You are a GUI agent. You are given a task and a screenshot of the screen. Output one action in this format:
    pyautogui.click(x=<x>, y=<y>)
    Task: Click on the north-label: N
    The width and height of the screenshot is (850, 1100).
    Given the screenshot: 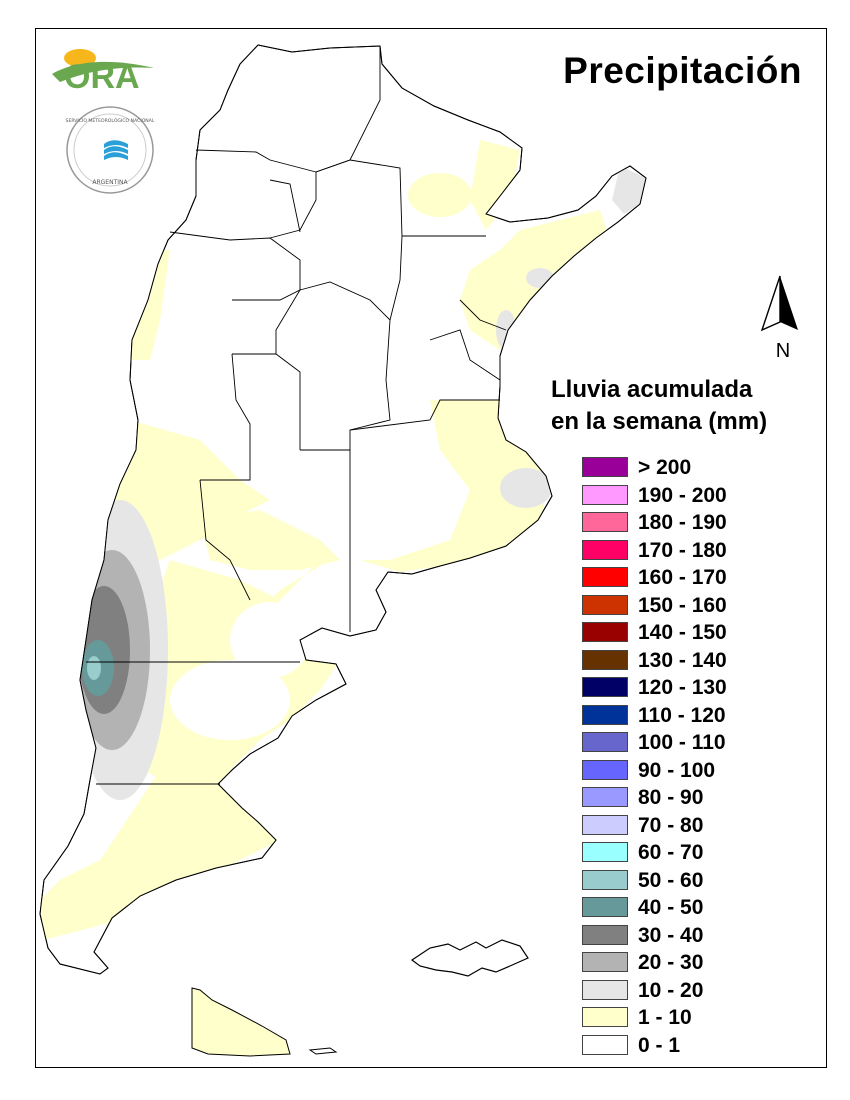 What is the action you would take?
    pyautogui.click(x=783, y=351)
    